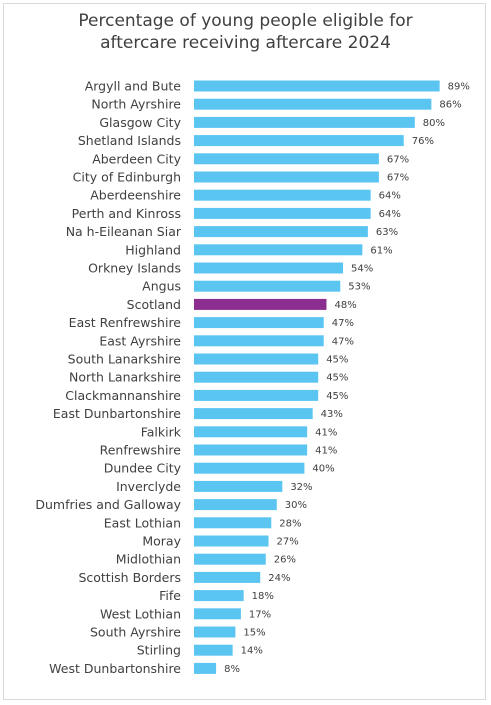 This screenshot has width=491, height=705. Describe the element at coordinates (161, 431) in the screenshot. I see `category-label-falkirk: Falkirk` at that location.